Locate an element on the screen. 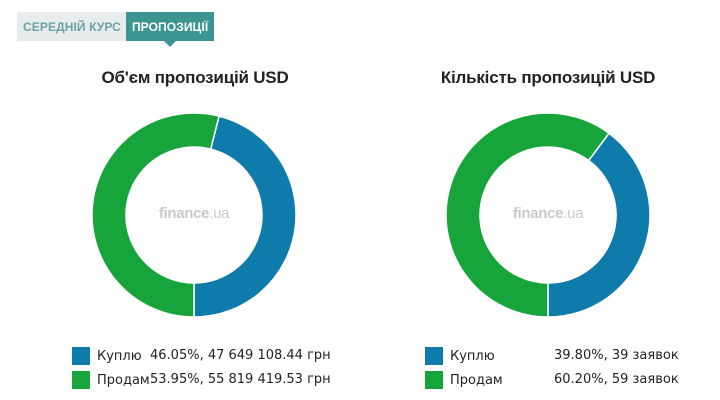  tab-offers: ПРОПОЗИЦІЇ is located at coordinates (170, 29).